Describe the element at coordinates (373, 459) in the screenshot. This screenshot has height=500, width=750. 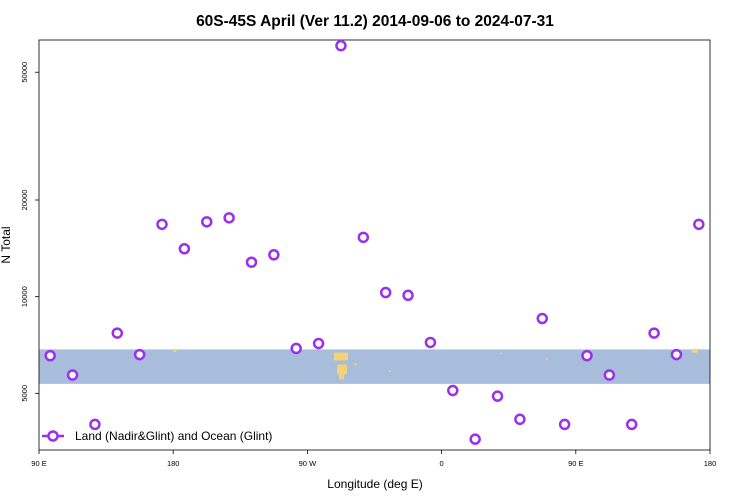
I see `x-axis: 90 E 180 90 W 0 90 E 180` at that location.